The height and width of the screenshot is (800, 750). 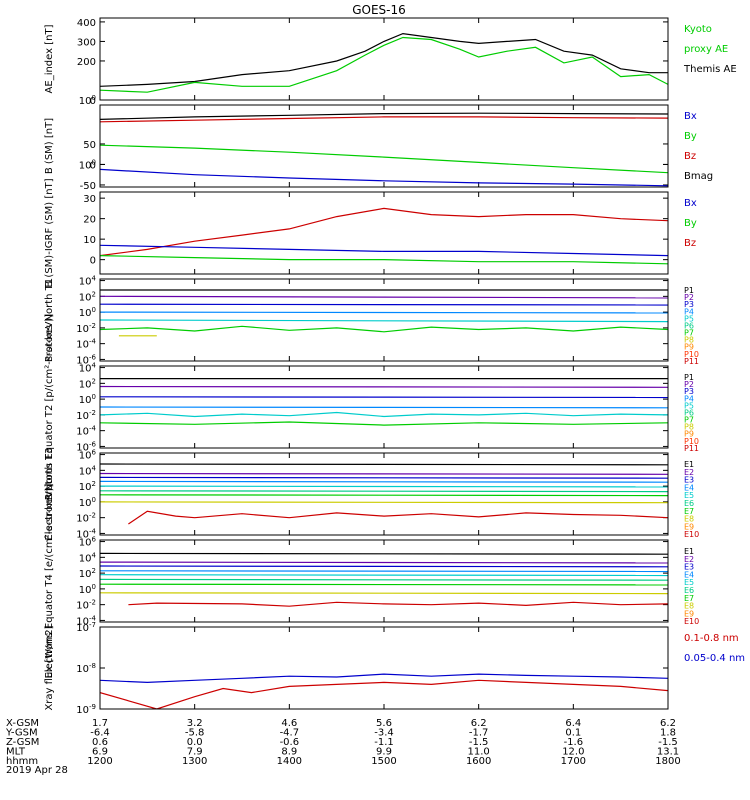 I want to click on y-tick-label: 30, so click(x=89, y=199).